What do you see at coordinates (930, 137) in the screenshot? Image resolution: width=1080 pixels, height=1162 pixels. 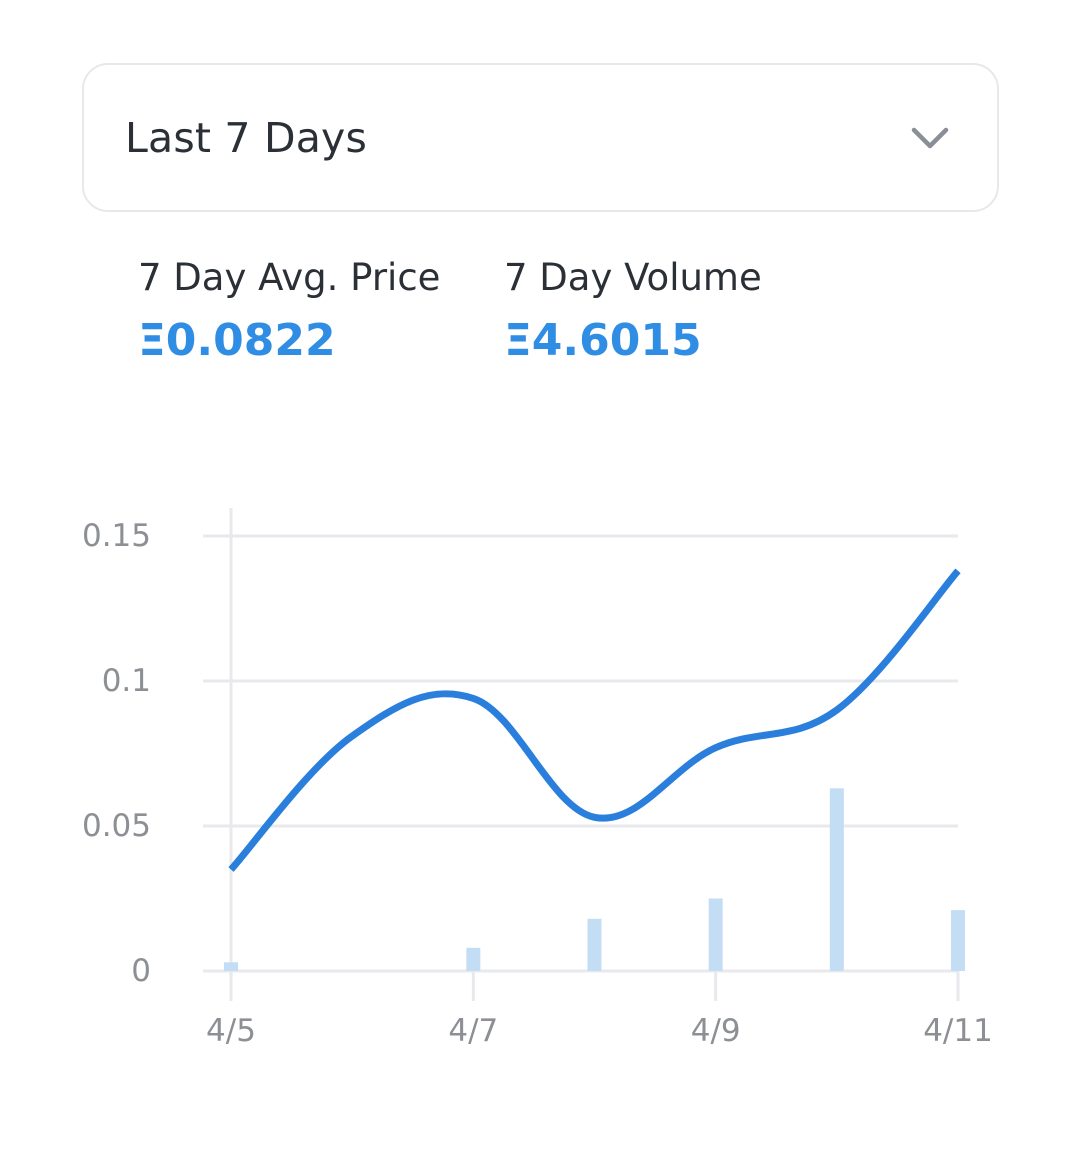 I see `chevron-down-icon` at bounding box center [930, 137].